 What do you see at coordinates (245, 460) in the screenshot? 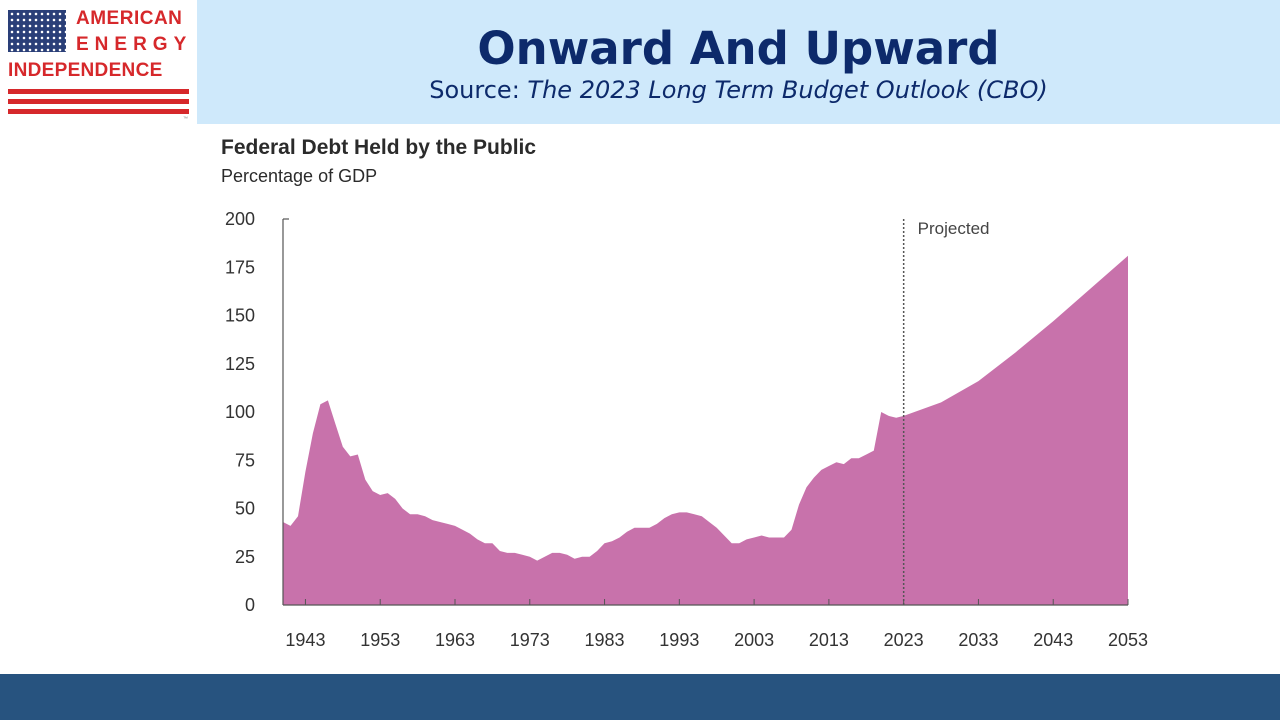
I see `y-tick-label: 75` at bounding box center [245, 460].